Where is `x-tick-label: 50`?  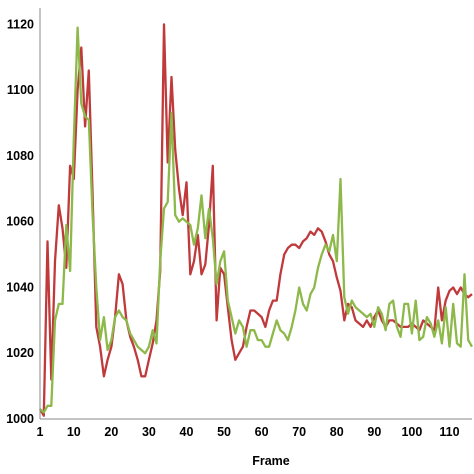
x-tick-label: 50 is located at coordinates (224, 432).